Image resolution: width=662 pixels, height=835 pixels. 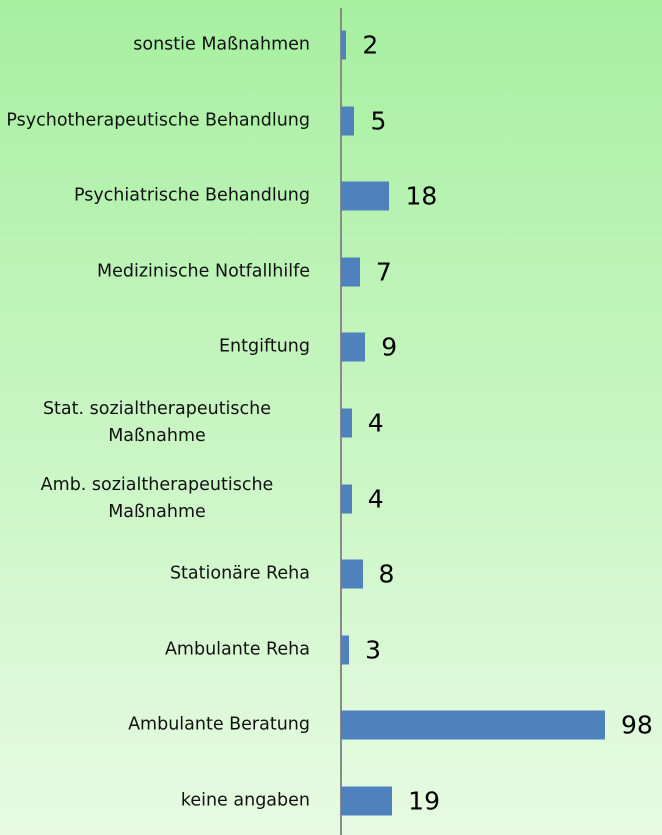 What do you see at coordinates (157, 649) in the screenshot?
I see `category-label: Ambulante Reha` at bounding box center [157, 649].